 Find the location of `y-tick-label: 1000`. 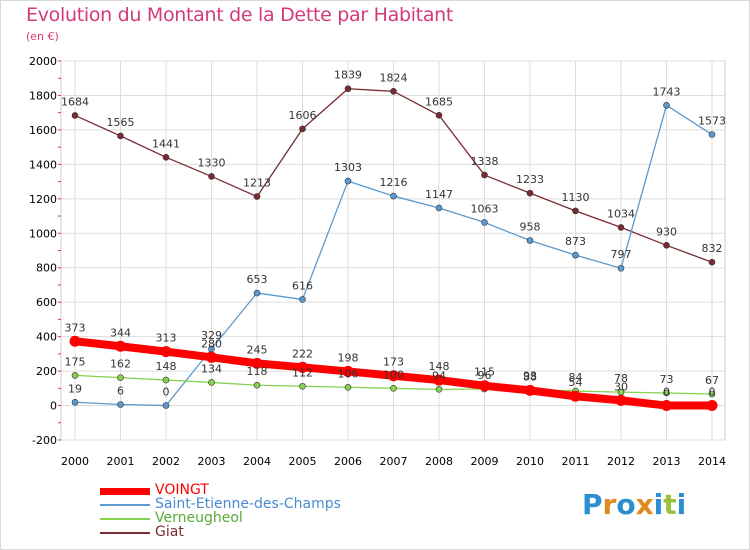

y-tick-label: 1000 is located at coordinates (43, 233).